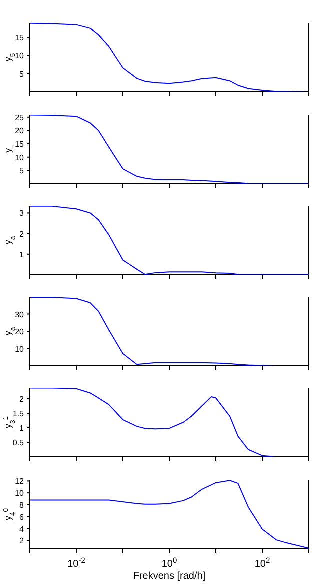 The height and width of the screenshot is (584, 323). I want to click on y-tick-label: 30, so click(20, 315).